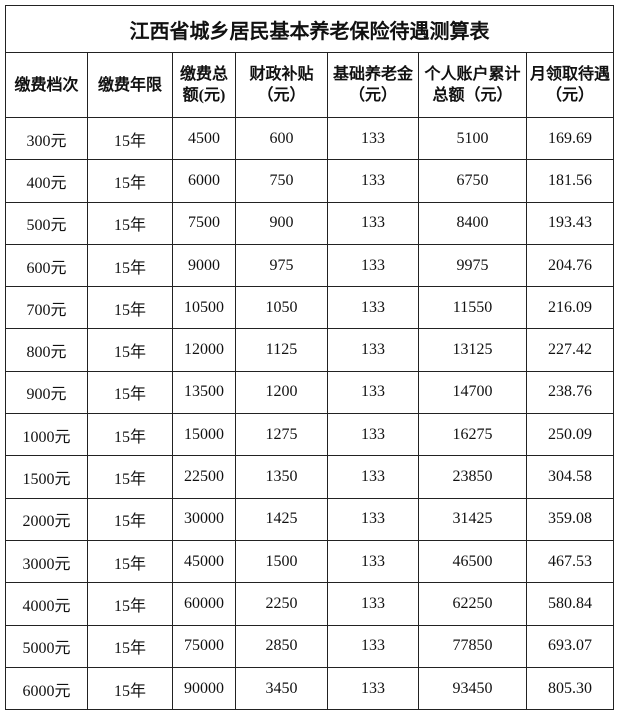 The image size is (618, 716). I want to click on table-cell: 4500, so click(204, 138).